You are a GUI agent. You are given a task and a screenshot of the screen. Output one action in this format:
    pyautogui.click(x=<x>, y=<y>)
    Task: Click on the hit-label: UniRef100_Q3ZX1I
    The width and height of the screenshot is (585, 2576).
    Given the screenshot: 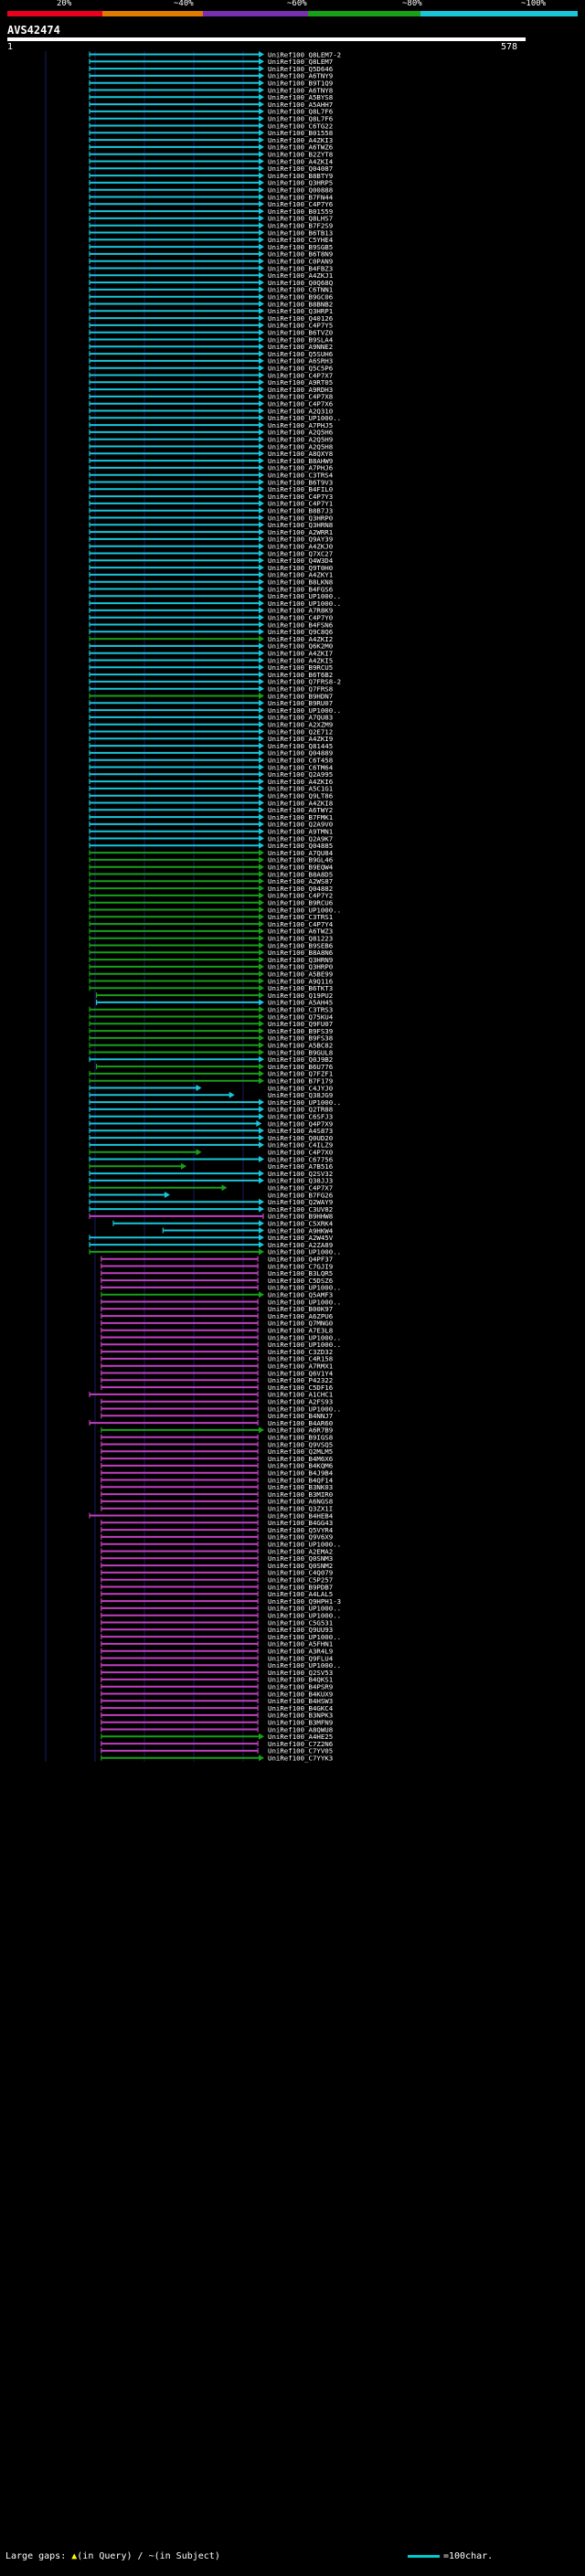 What is the action you would take?
    pyautogui.click(x=300, y=1509)
    